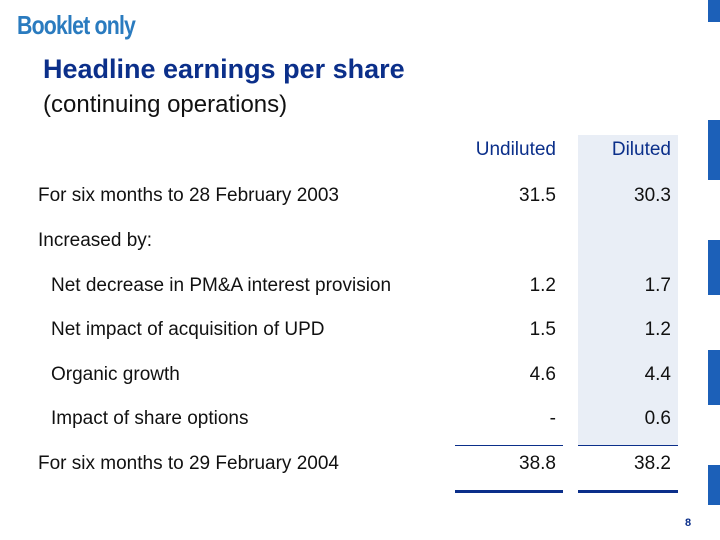 This screenshot has width=720, height=540. I want to click on row-label: For six months to 29 February 2004, so click(188, 463).